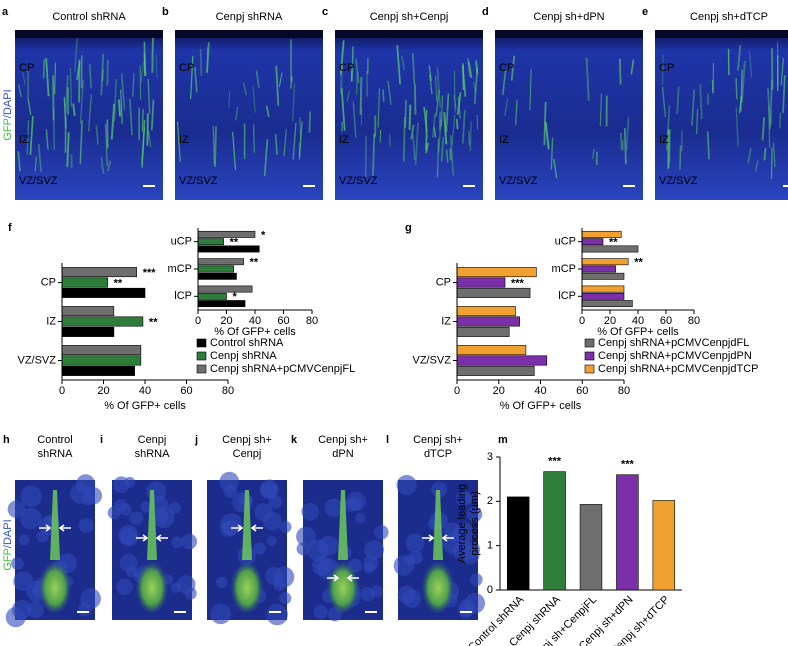  I want to click on cell-body, so click(438, 585).